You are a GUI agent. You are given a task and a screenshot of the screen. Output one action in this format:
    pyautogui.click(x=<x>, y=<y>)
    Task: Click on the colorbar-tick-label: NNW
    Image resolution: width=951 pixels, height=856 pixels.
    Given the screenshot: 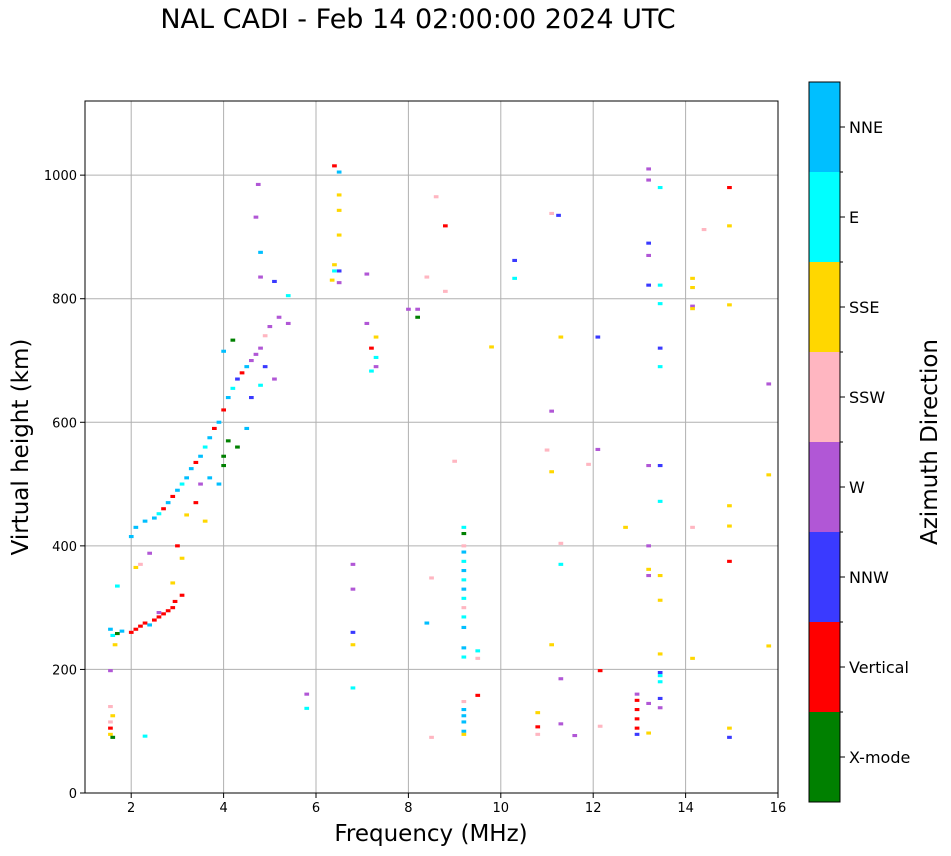 What is the action you would take?
    pyautogui.click(x=869, y=577)
    